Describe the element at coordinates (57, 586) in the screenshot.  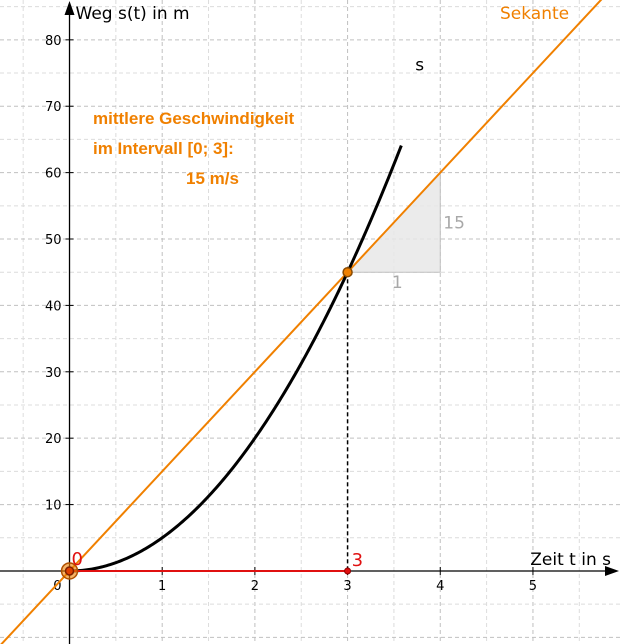
I see `origin-tick-label: 0` at that location.